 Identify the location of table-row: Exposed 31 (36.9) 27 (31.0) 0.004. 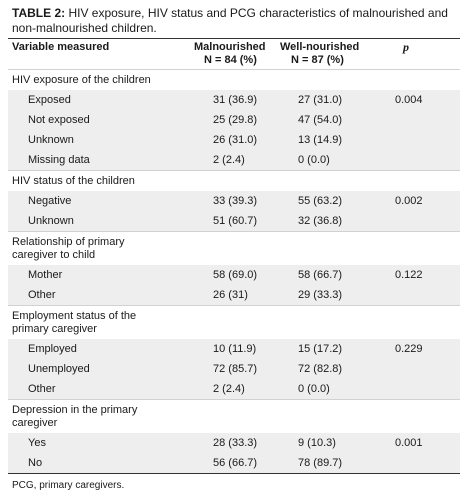
(234, 100).